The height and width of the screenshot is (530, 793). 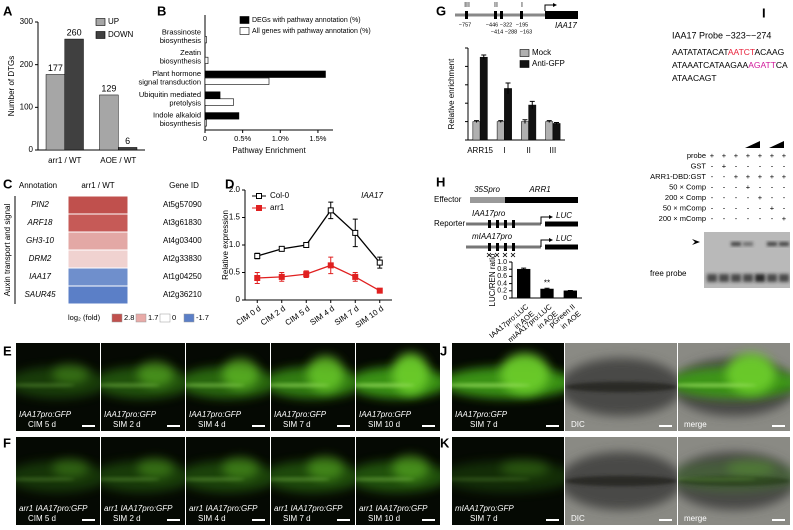 What do you see at coordinates (497, 224) in the screenshot?
I see `binding-site` at bounding box center [497, 224].